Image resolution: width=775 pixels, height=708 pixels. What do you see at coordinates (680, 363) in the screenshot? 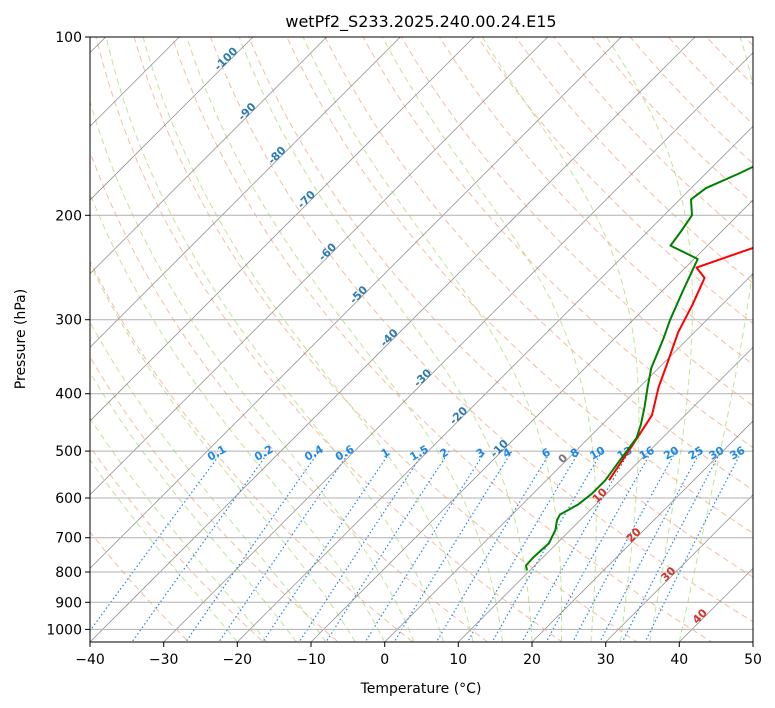
I see `temperature-line` at bounding box center [680, 363].